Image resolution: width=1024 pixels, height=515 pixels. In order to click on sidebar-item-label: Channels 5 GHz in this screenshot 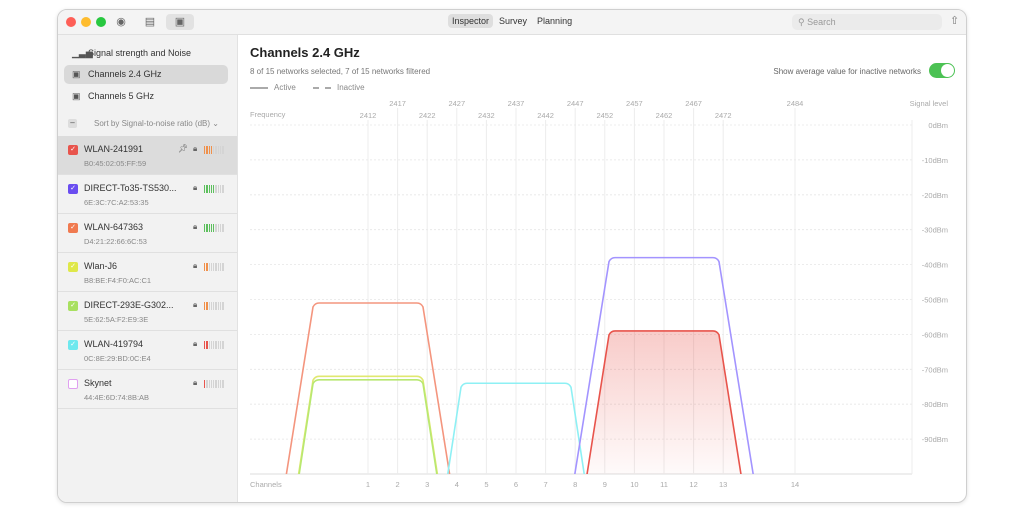, I will do `click(121, 96)`.